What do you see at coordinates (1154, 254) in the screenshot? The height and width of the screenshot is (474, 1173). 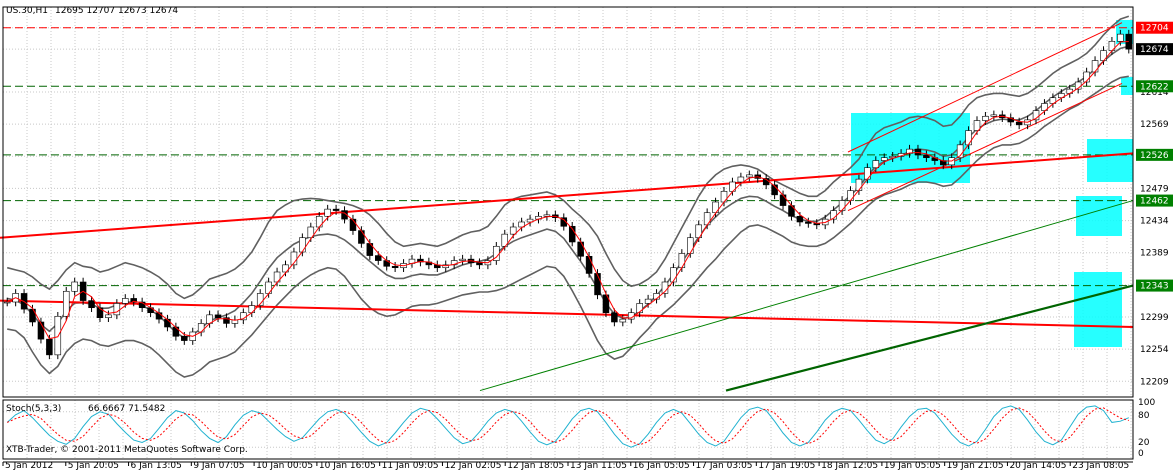 I see `y-tick-label: 12389` at bounding box center [1154, 254].